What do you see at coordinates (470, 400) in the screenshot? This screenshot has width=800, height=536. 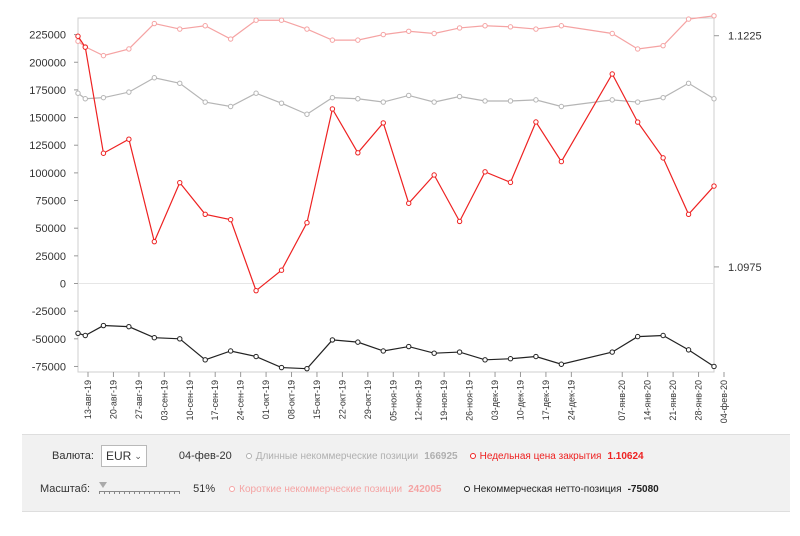 I see `x-tick-label: 26-ноя-19` at bounding box center [470, 400].